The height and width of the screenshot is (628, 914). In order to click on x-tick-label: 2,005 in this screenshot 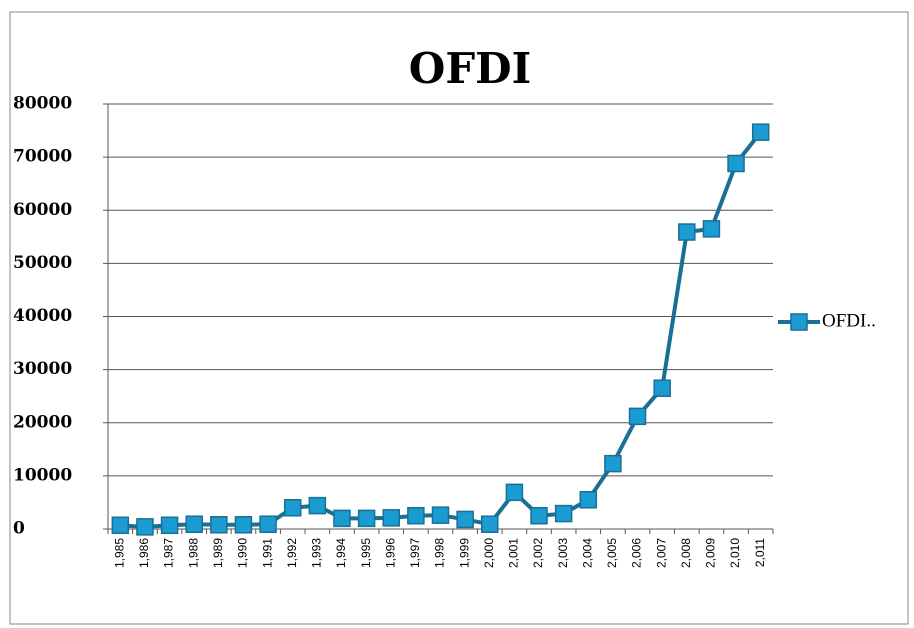, I will do `click(612, 553)`.